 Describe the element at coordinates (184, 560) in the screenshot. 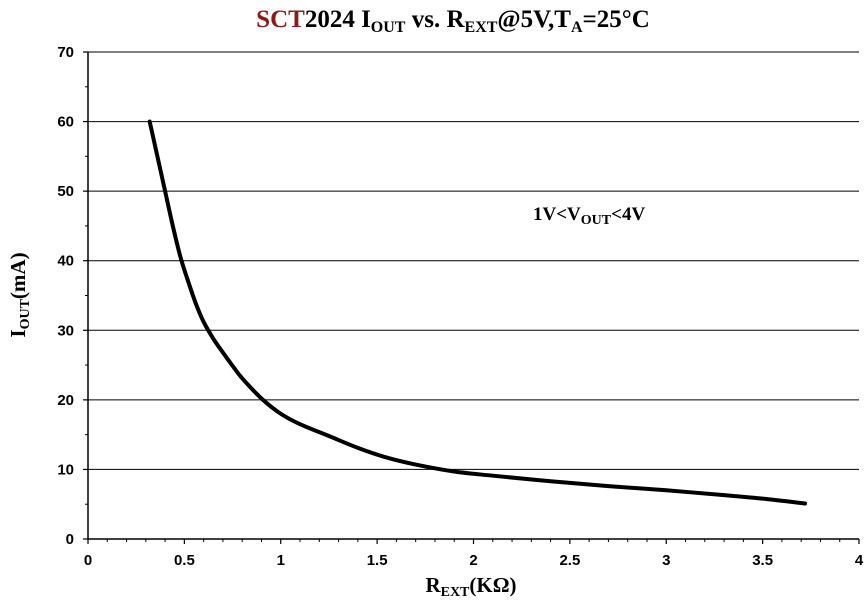

I see `x-tick-label-0.5: 0.5` at that location.